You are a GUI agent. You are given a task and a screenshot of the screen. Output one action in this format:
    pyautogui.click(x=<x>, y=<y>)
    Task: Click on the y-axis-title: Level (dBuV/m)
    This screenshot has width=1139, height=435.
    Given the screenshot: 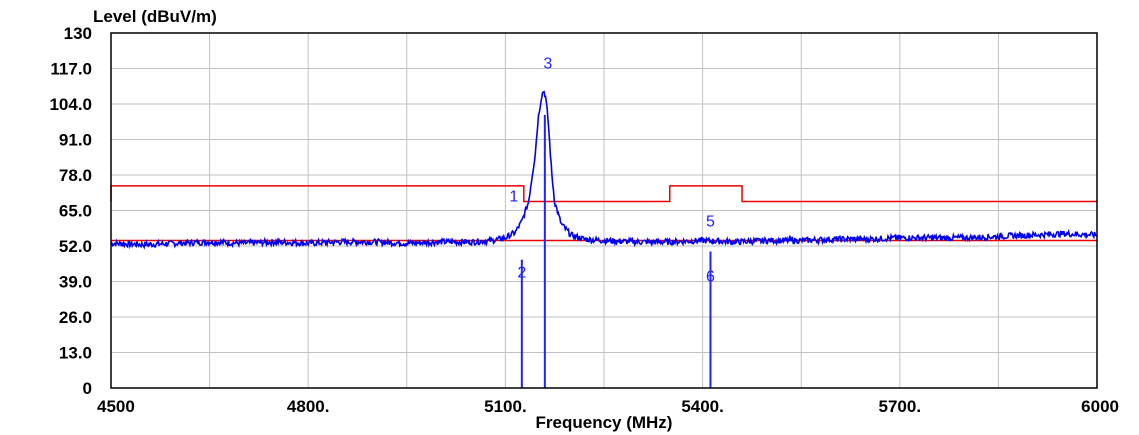 What is the action you would take?
    pyautogui.click(x=155, y=16)
    